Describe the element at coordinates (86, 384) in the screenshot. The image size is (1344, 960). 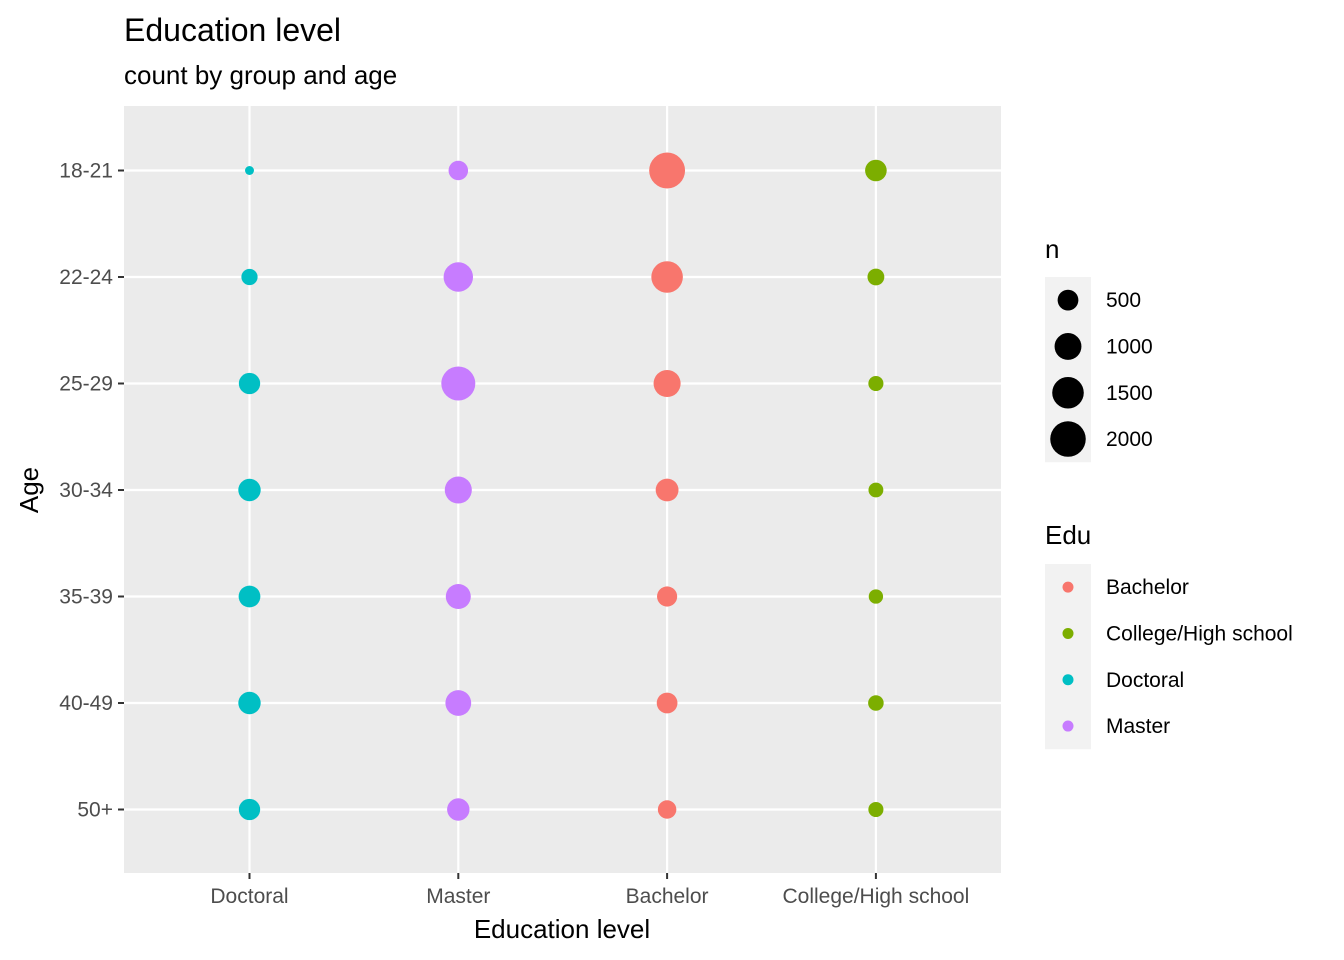
I see `y-tick-label: 25-29` at that location.